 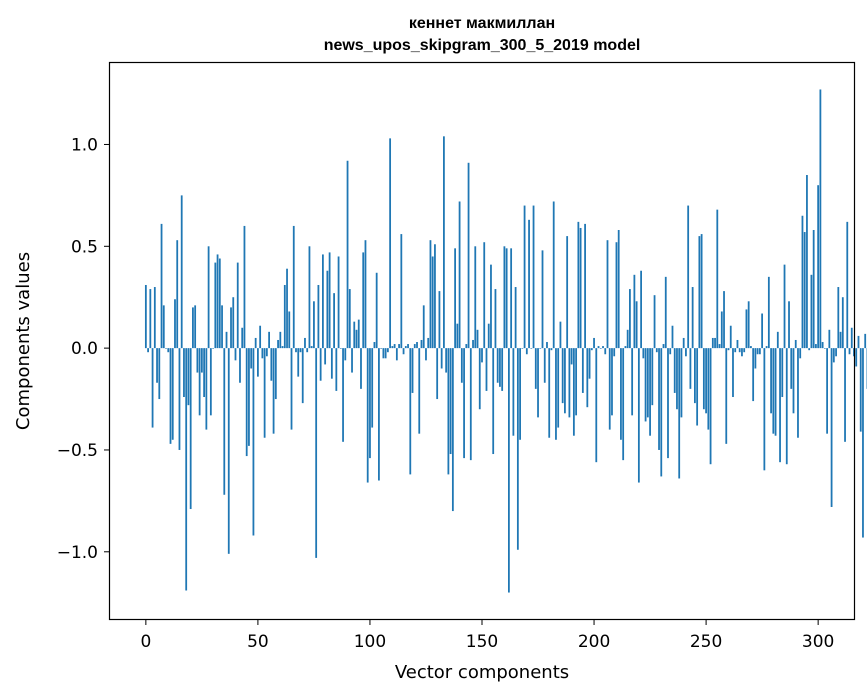 I want to click on x-tick-label: 50, so click(x=258, y=642).